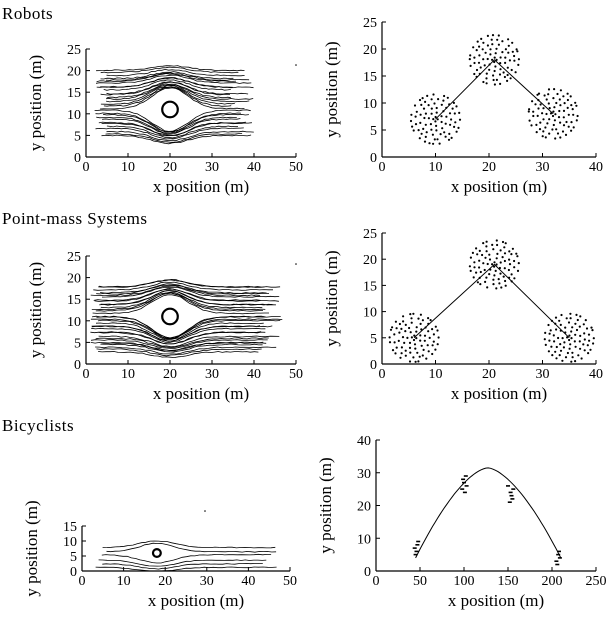  What do you see at coordinates (464, 581) in the screenshot?
I see `bicyclists-groups-x-tick-label: 100` at bounding box center [464, 581].